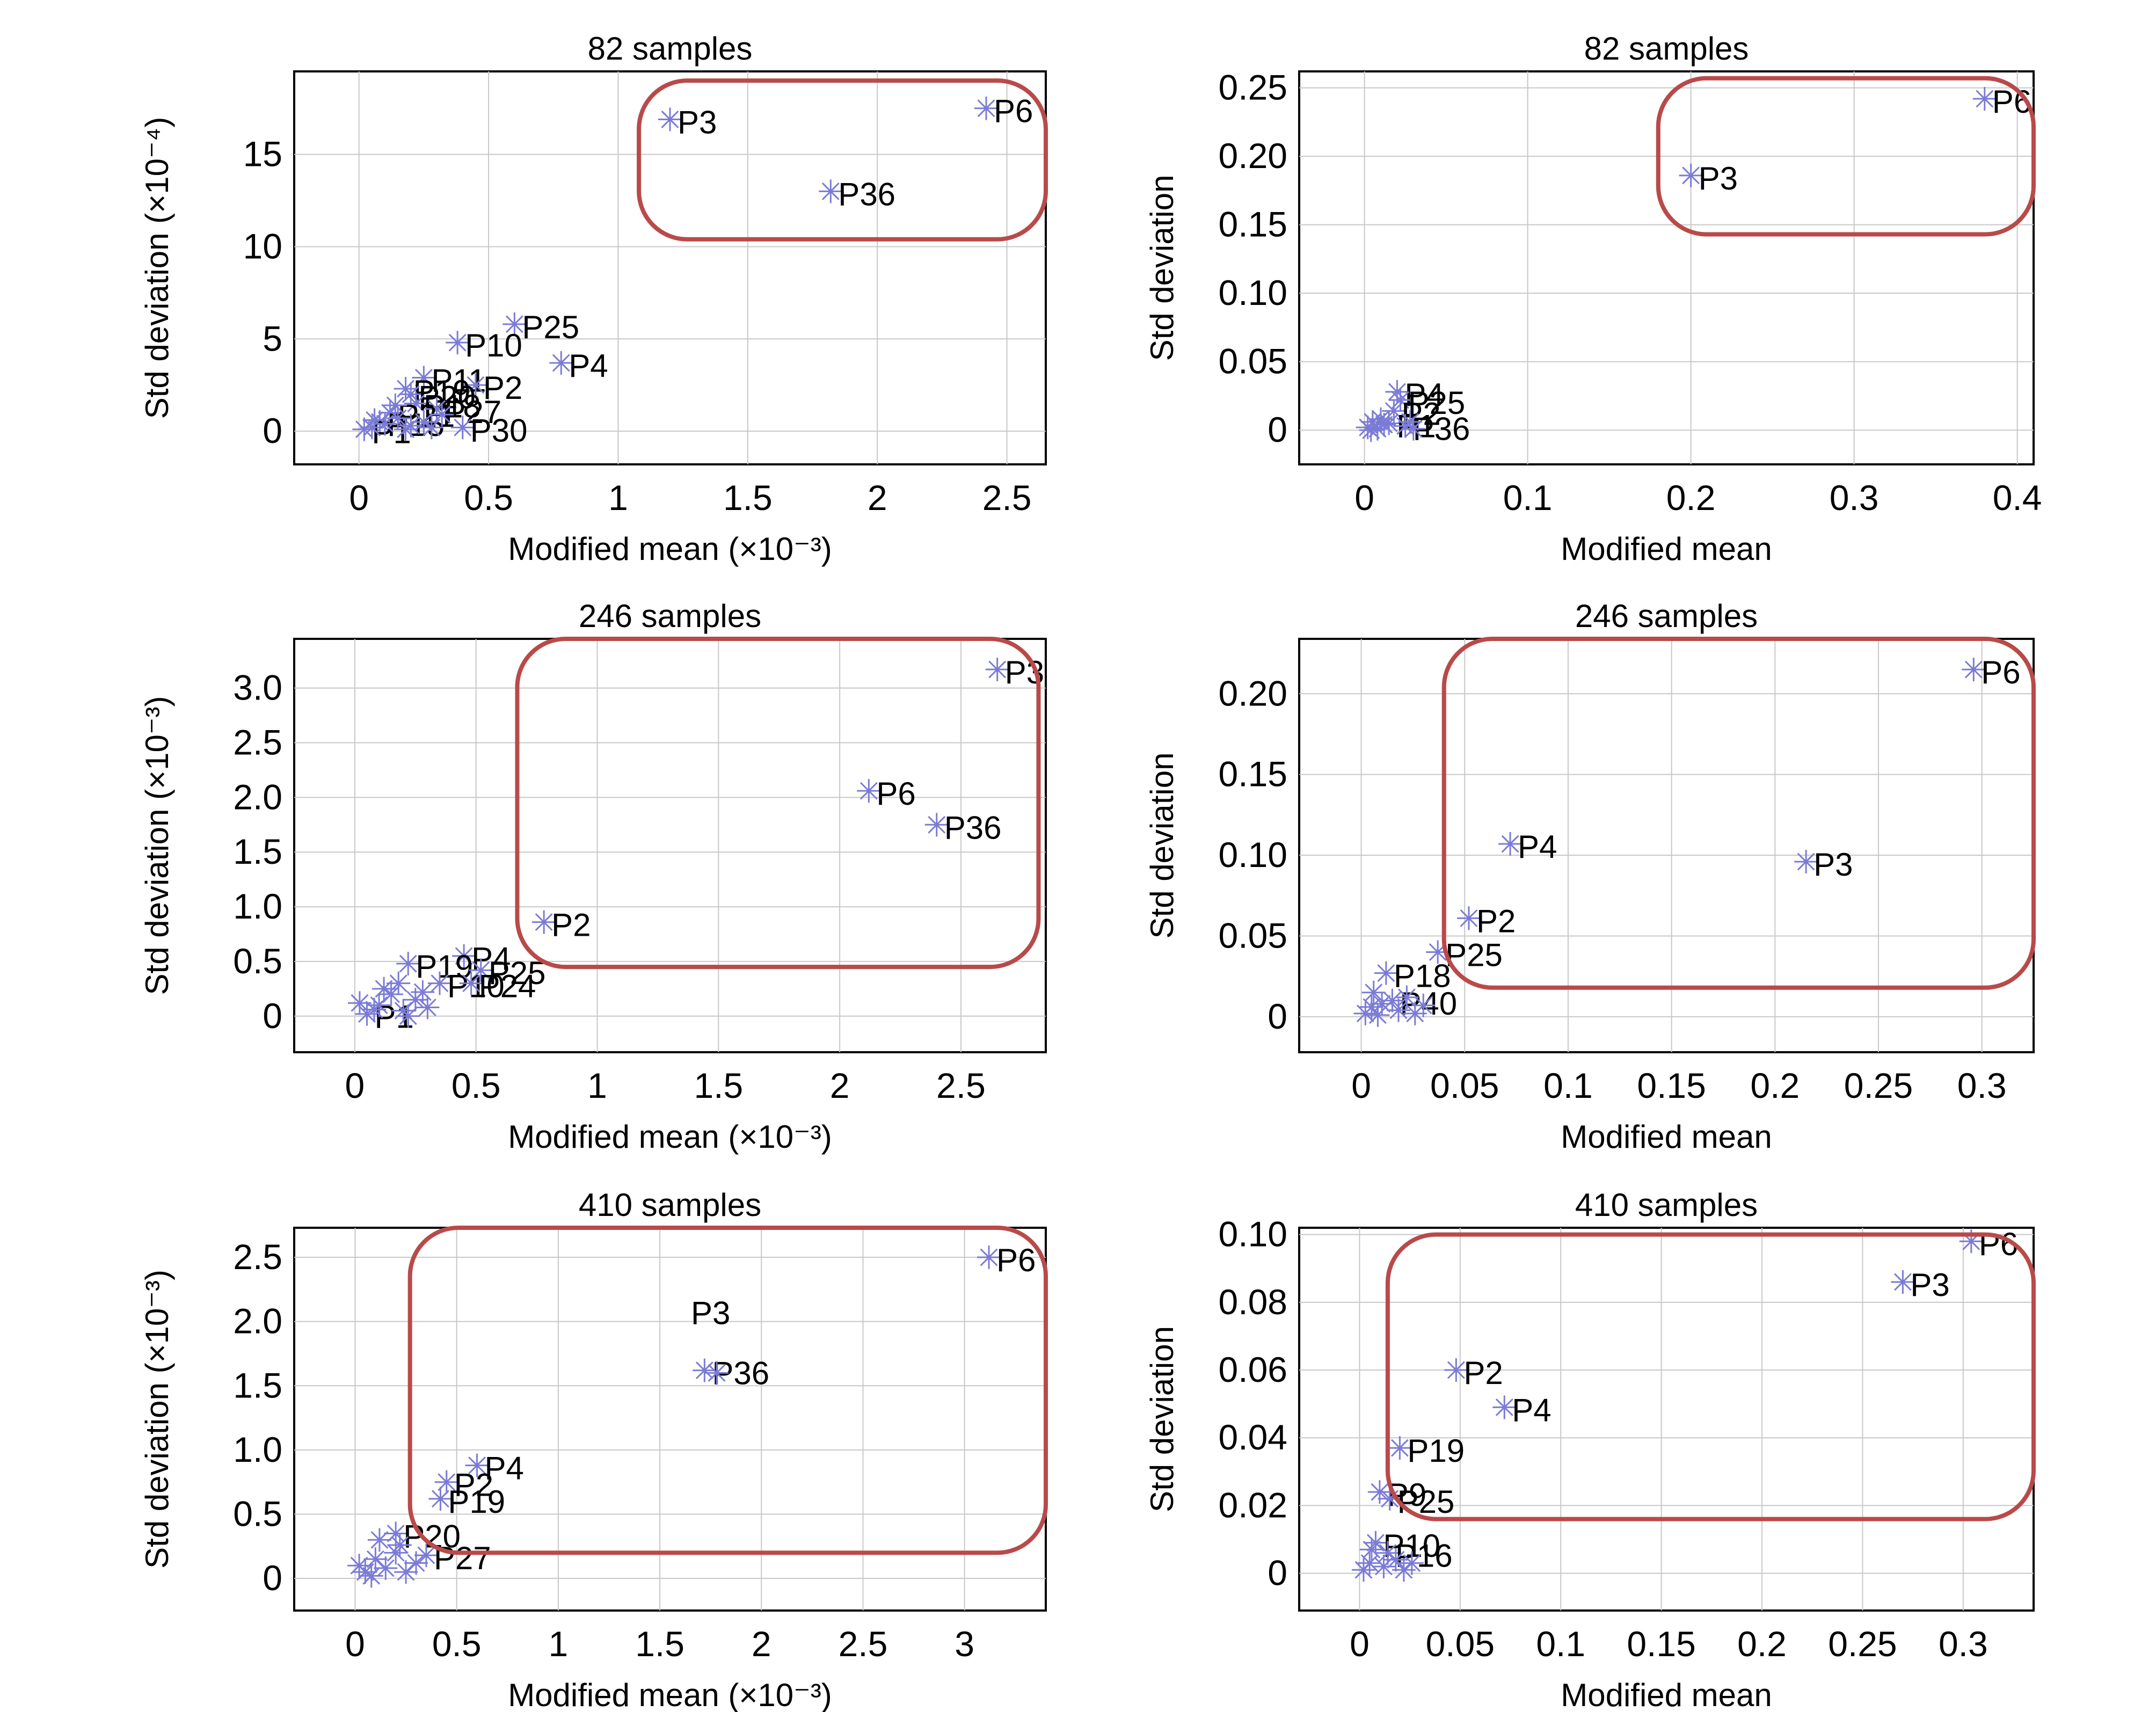 The width and height of the screenshot is (2156, 1712). What do you see at coordinates (257, 851) in the screenshot?
I see `y-tick-label: 1.5` at bounding box center [257, 851].